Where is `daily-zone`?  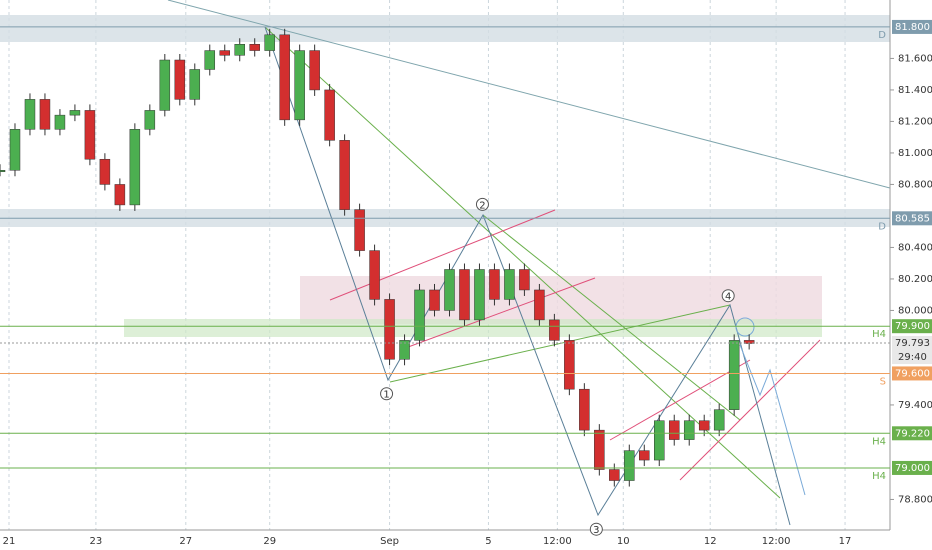
daily-zone is located at coordinates (445, 28).